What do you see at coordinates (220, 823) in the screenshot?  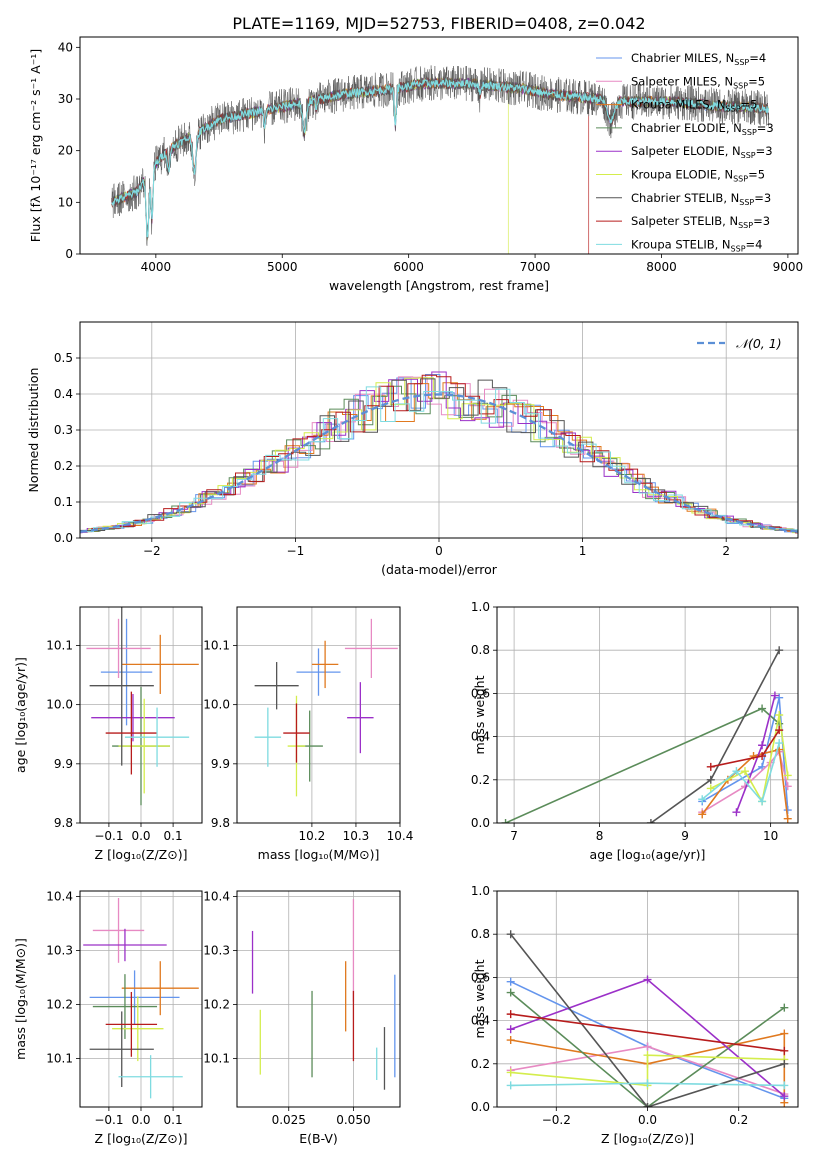 I see `age_vs_mass-ytick-label-0: 9.8` at bounding box center [220, 823].